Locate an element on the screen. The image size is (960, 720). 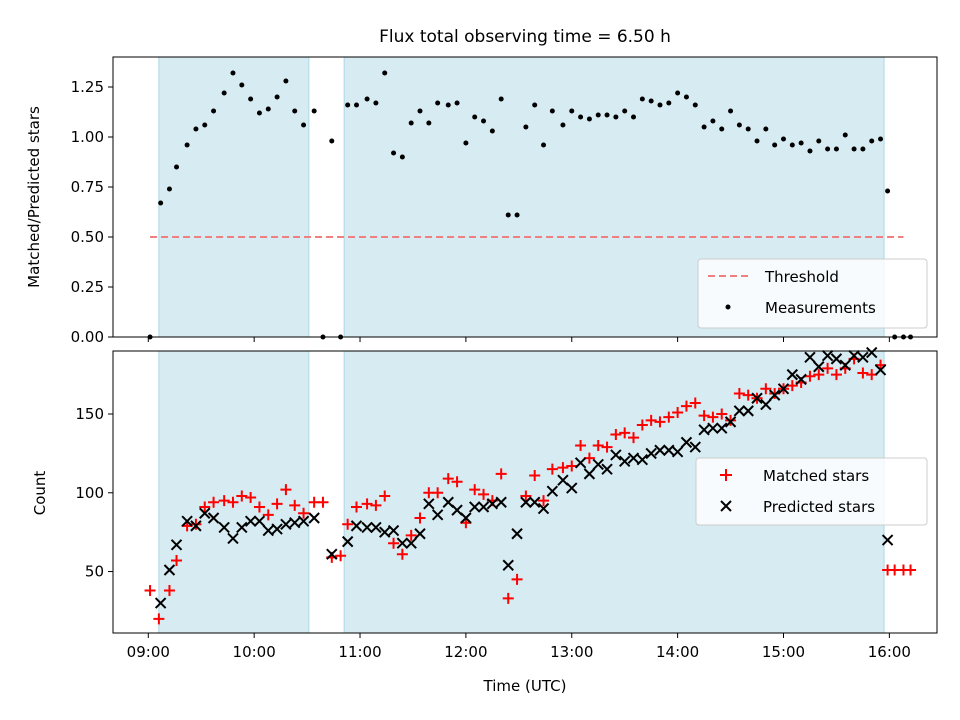
y-tick-label: 50 is located at coordinates (94, 572).